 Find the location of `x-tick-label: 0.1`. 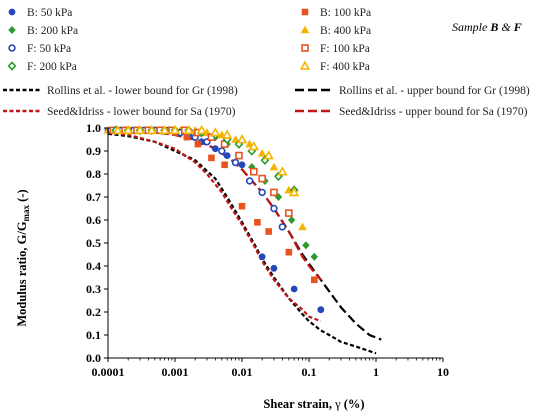

x-tick-label: 0.1 is located at coordinates (309, 372).